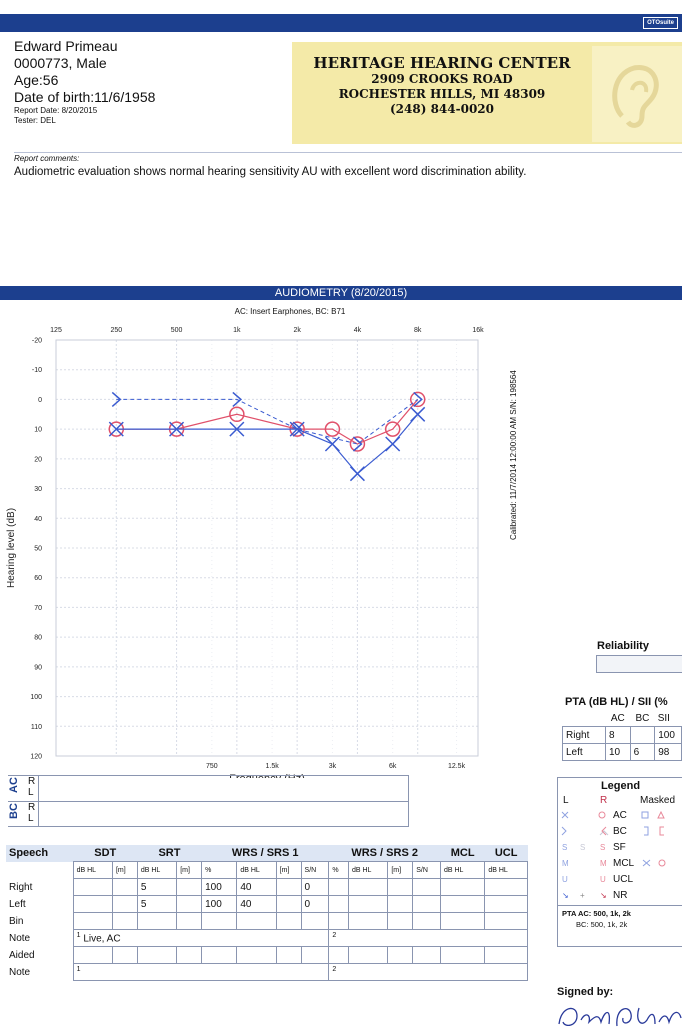 The height and width of the screenshot is (1032, 682). I want to click on pta-right-label: Right, so click(584, 735).